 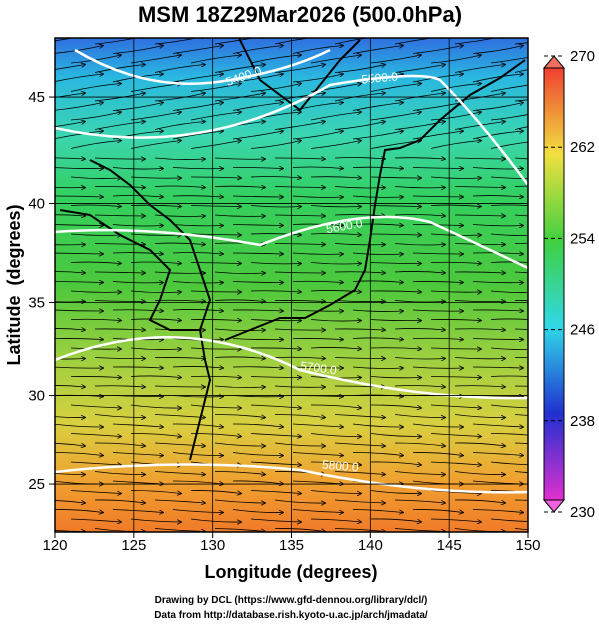 What do you see at coordinates (36, 204) in the screenshot?
I see `y-tick-label: 40` at bounding box center [36, 204].